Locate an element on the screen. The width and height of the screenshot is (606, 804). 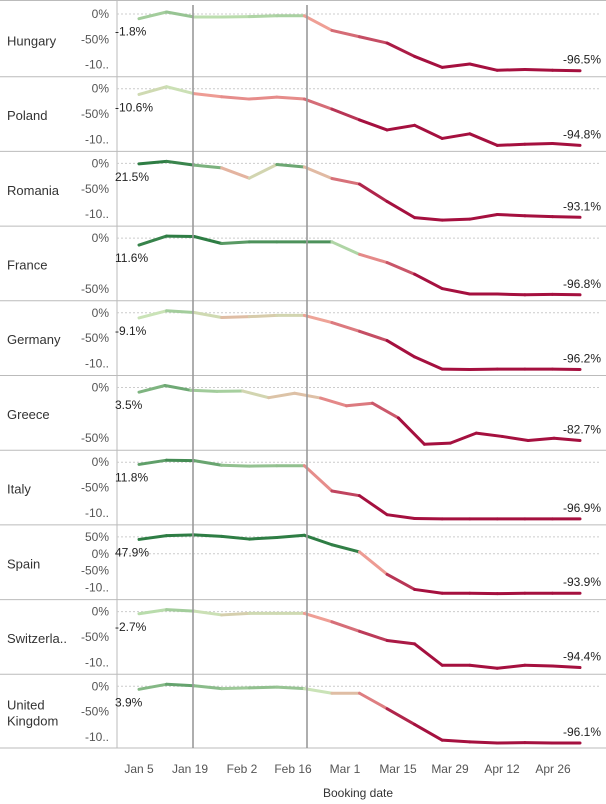
row-spain: 50% 0% -50% -10.. Spain 47.9% -93.9% is located at coordinates (303, 560).